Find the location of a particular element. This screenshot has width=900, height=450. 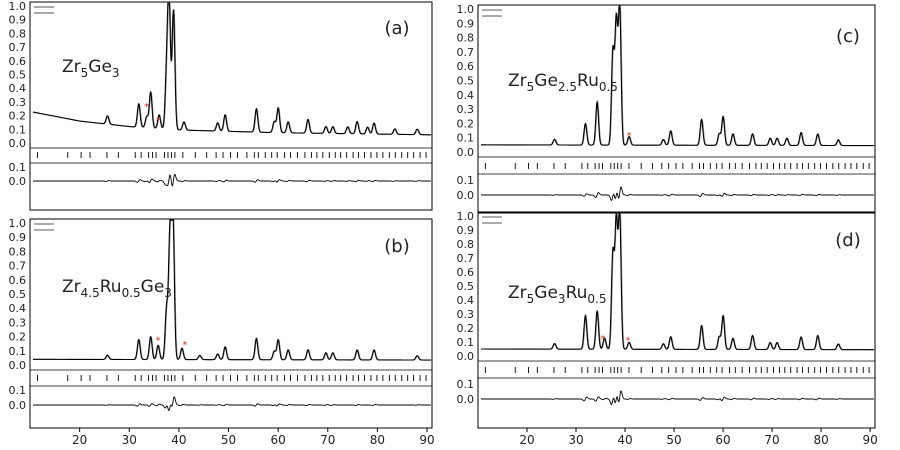

compound-label: Zr5Ge3Ru0.5 is located at coordinates (557, 294).